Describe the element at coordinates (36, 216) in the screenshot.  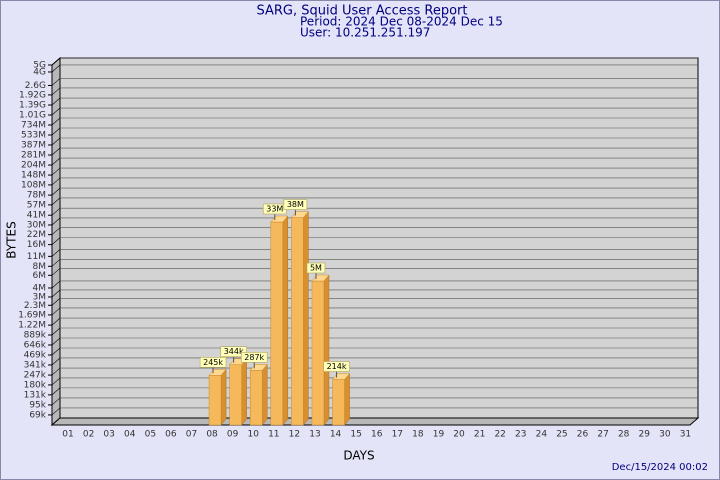
I see `y-tick-label: 41M` at that location.